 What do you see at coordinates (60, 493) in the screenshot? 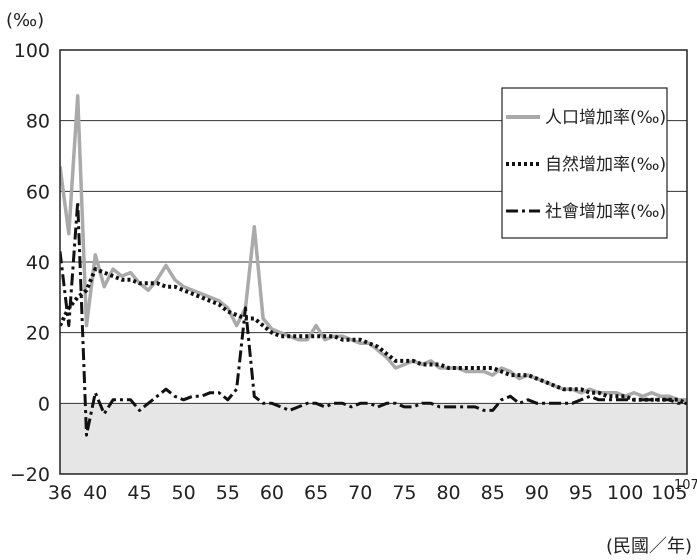
I see `x-tick-label: 36` at bounding box center [60, 493].